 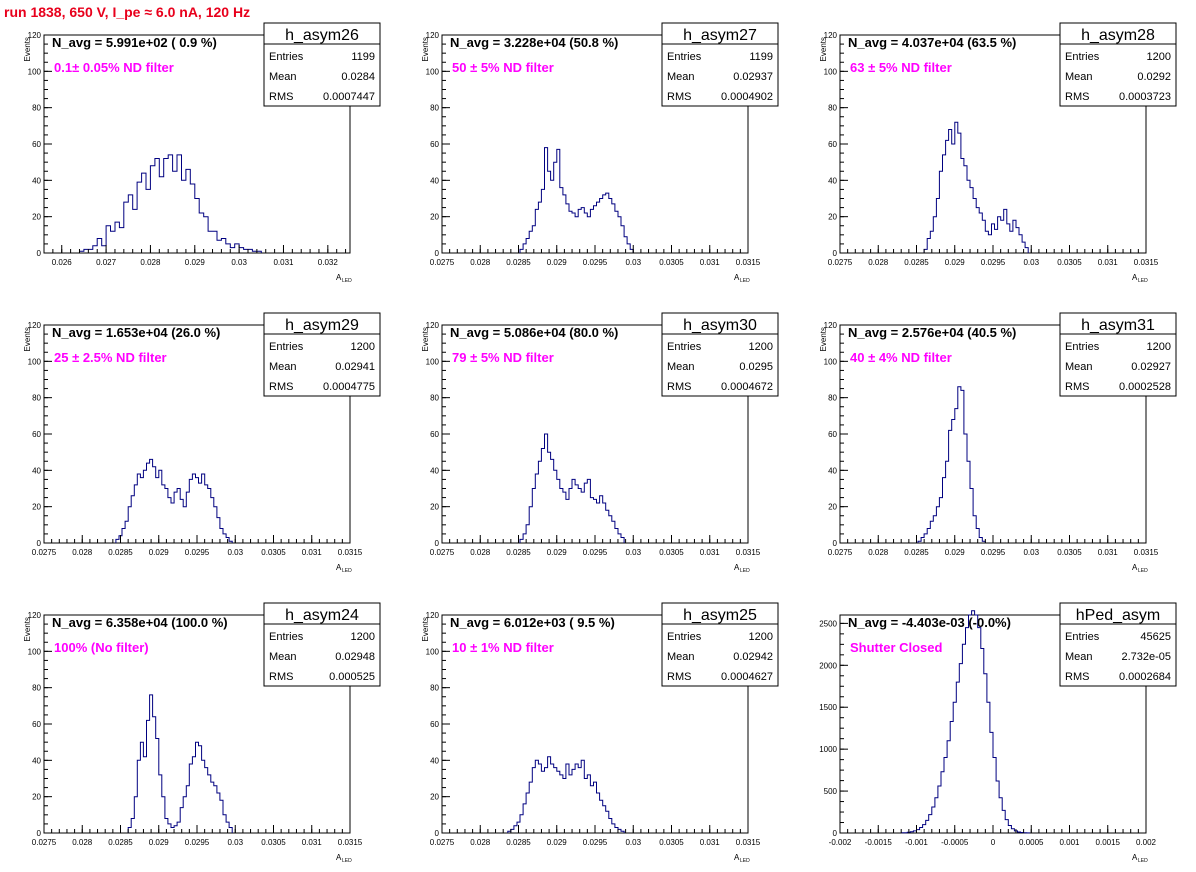 I want to click on navg-label: N_avg = 2.576e+04 (40.5 %), so click(x=932, y=332).